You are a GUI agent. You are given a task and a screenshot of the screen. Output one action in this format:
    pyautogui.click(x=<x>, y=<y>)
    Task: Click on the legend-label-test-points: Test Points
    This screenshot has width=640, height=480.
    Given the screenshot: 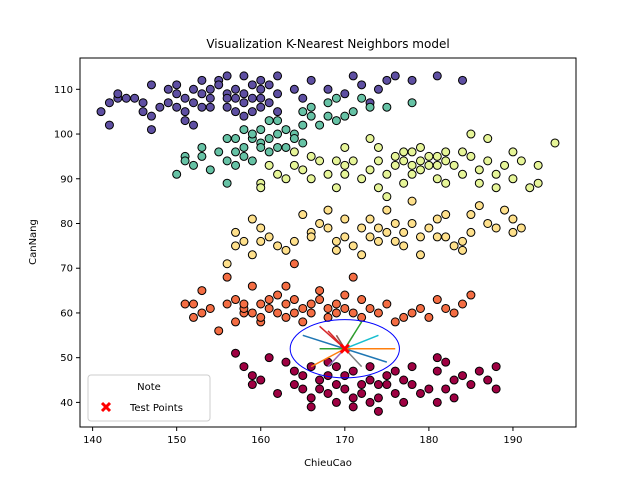 What is the action you would take?
    pyautogui.click(x=156, y=408)
    